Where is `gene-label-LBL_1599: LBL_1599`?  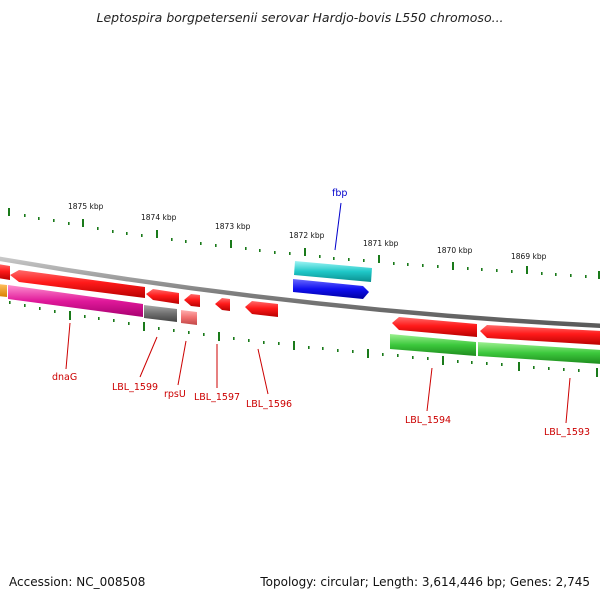 gene-label-LBL_1599: LBL_1599 is located at coordinates (135, 387).